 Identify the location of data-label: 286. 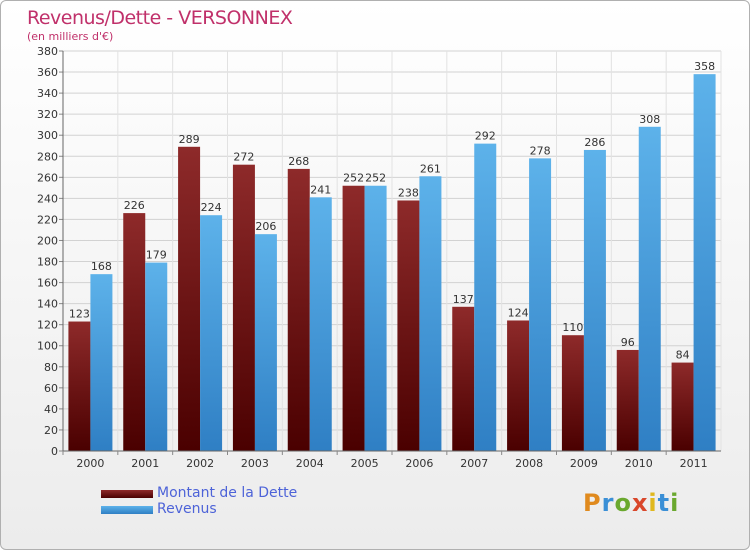
(594, 142).